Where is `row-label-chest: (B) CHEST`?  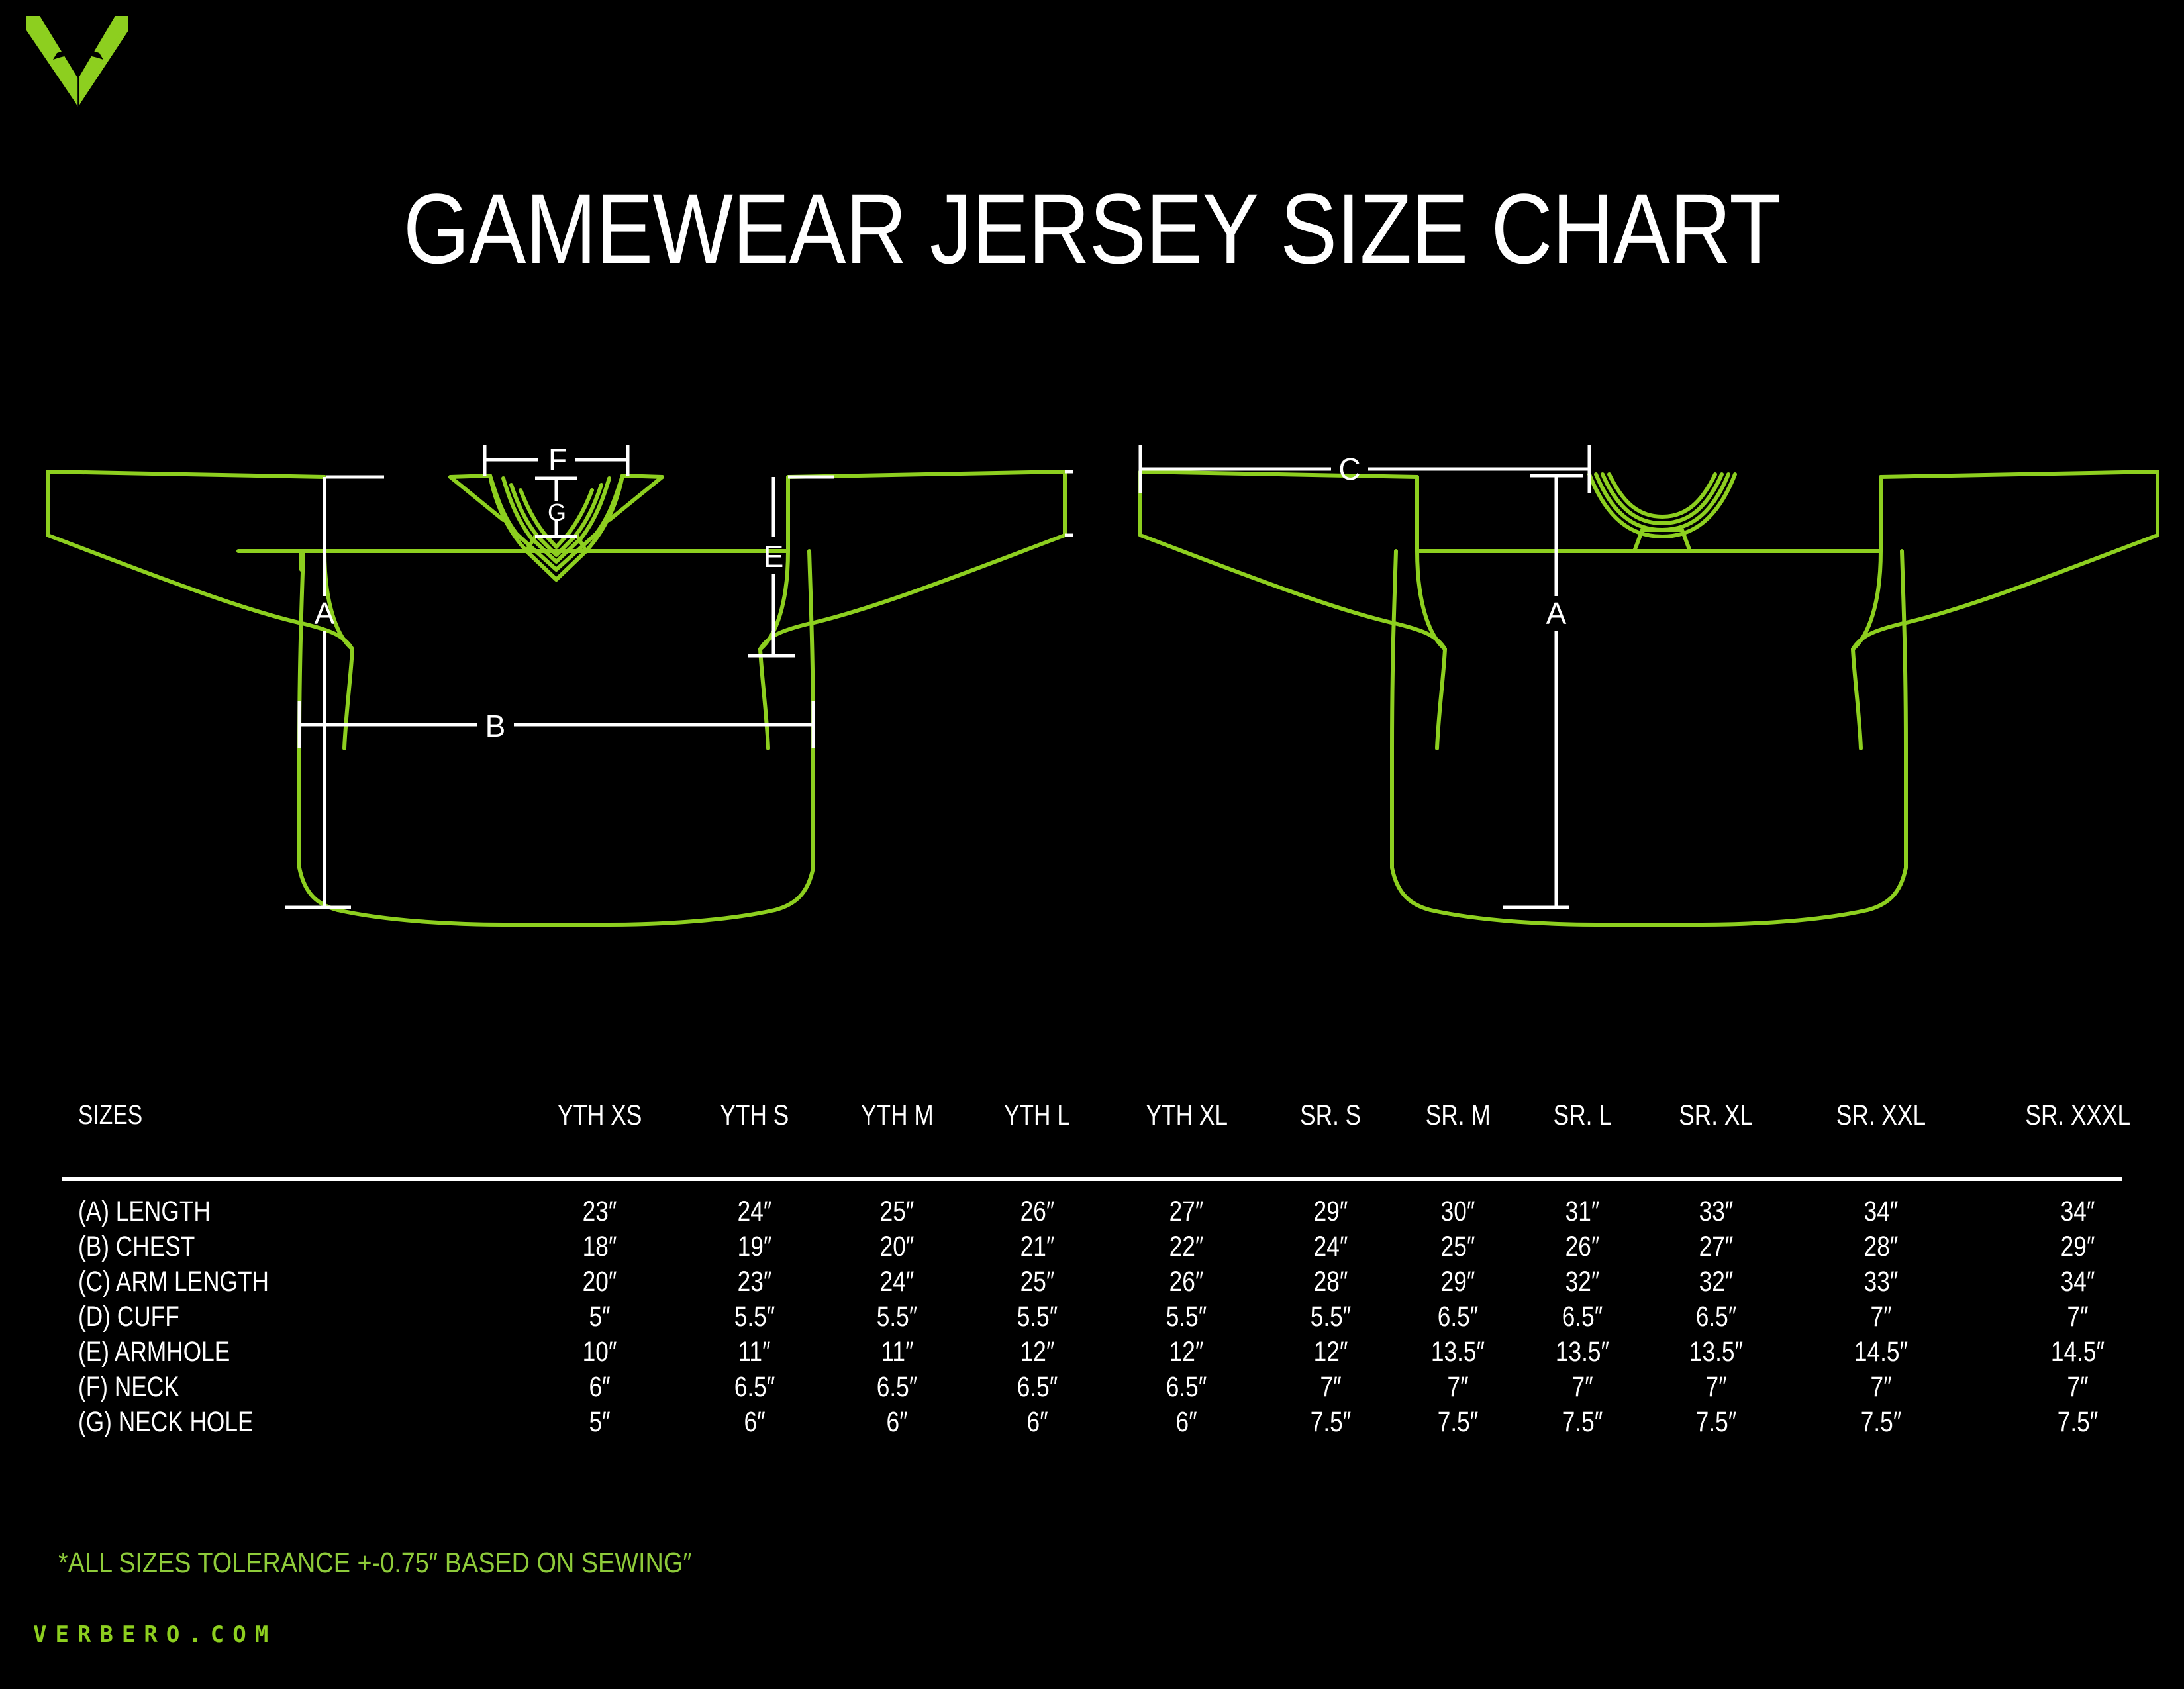 row-label-chest: (B) CHEST is located at coordinates (136, 1246).